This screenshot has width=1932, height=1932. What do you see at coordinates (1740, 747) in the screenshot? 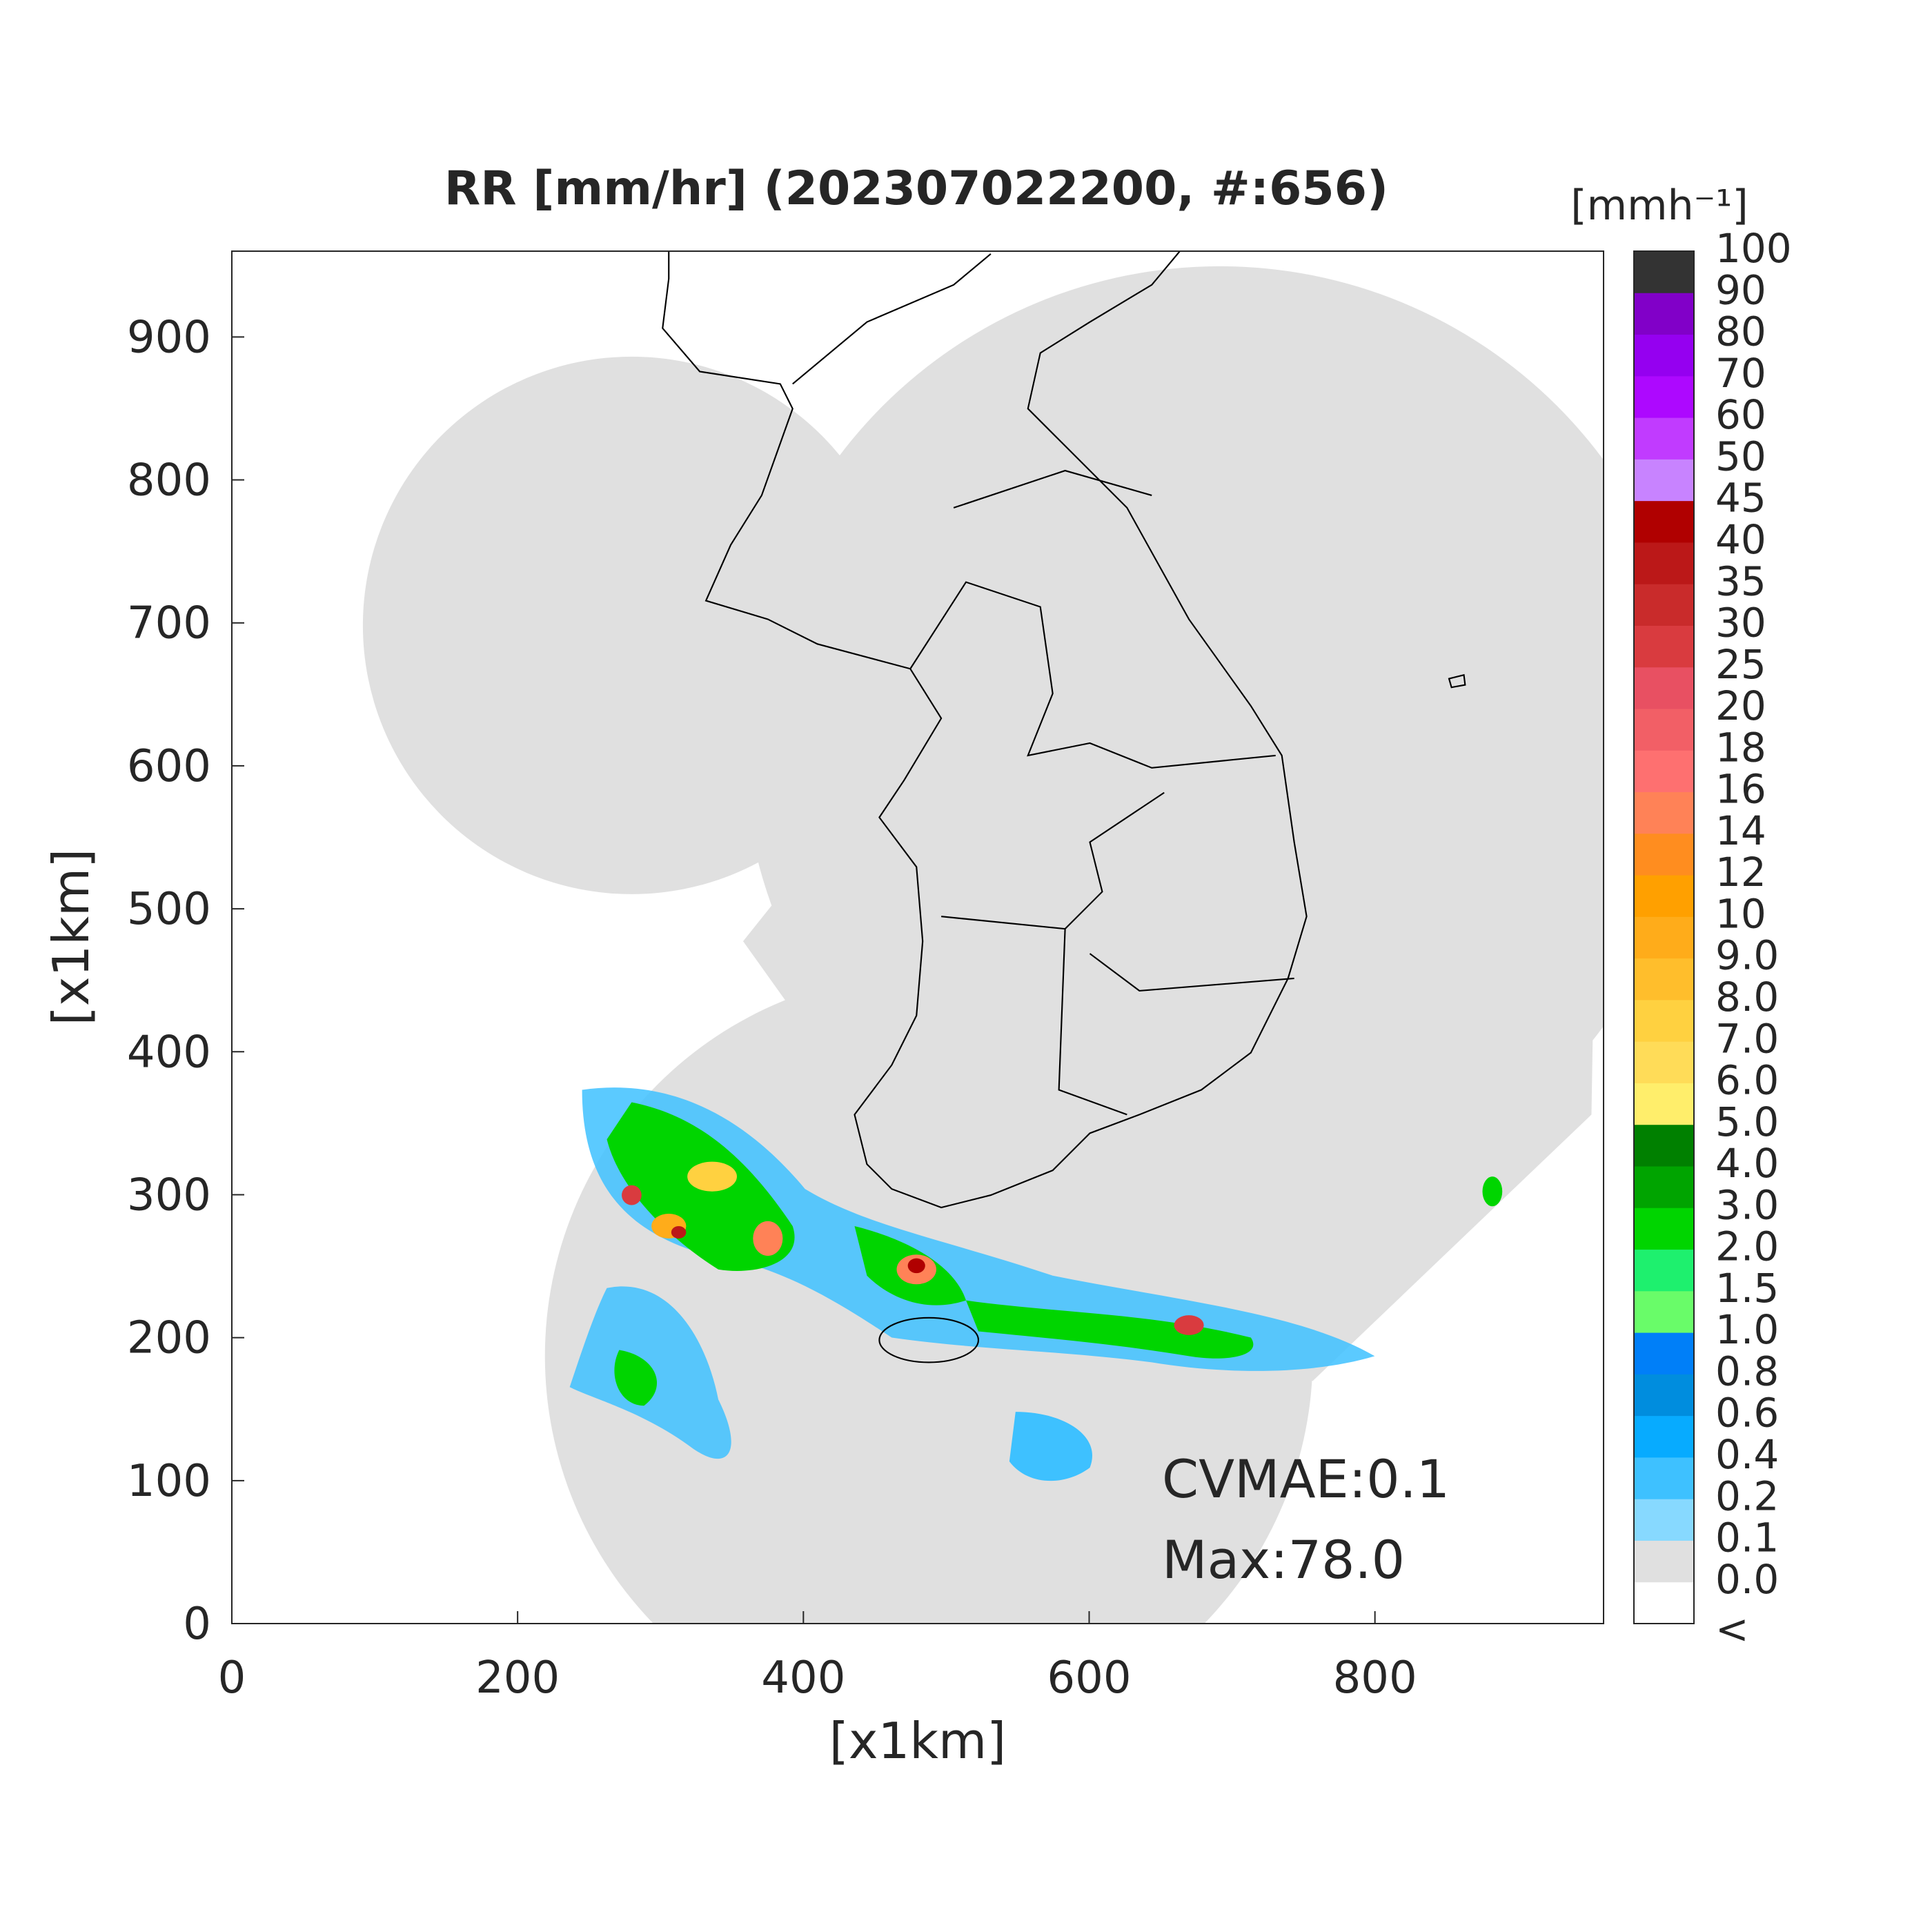
I see `colorbar-label: 18` at bounding box center [1740, 747].